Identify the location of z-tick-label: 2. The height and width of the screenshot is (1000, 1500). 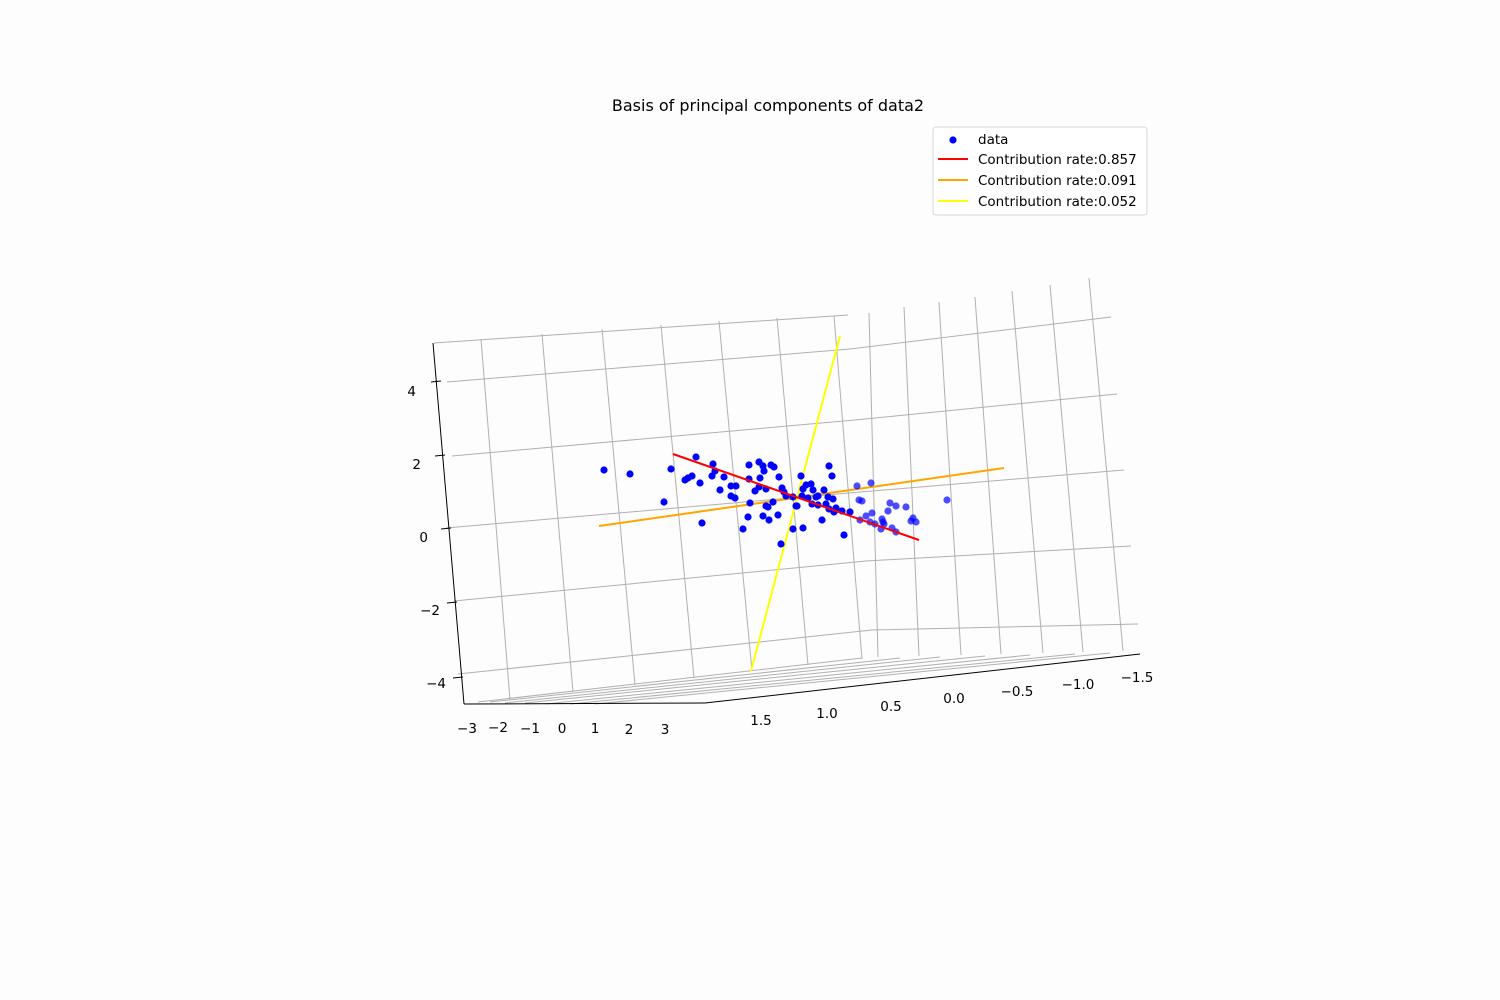
(416, 465).